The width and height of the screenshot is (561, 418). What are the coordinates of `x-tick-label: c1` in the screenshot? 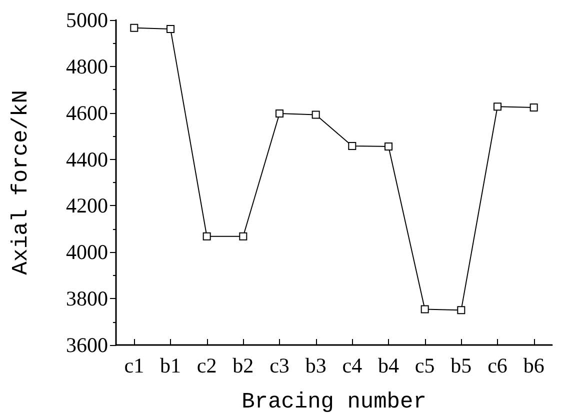 It's located at (134, 366).